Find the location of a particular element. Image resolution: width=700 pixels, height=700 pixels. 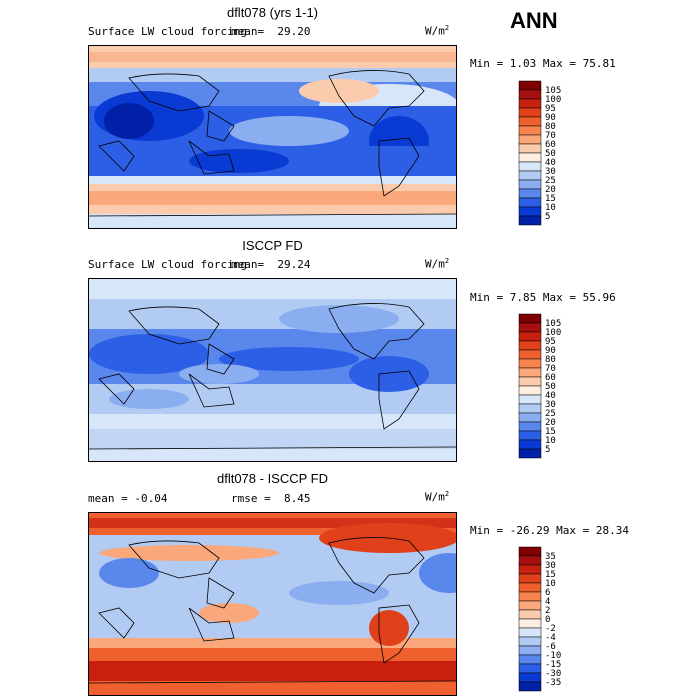

panel1-mean-label: mean= 29.20 is located at coordinates (271, 31).